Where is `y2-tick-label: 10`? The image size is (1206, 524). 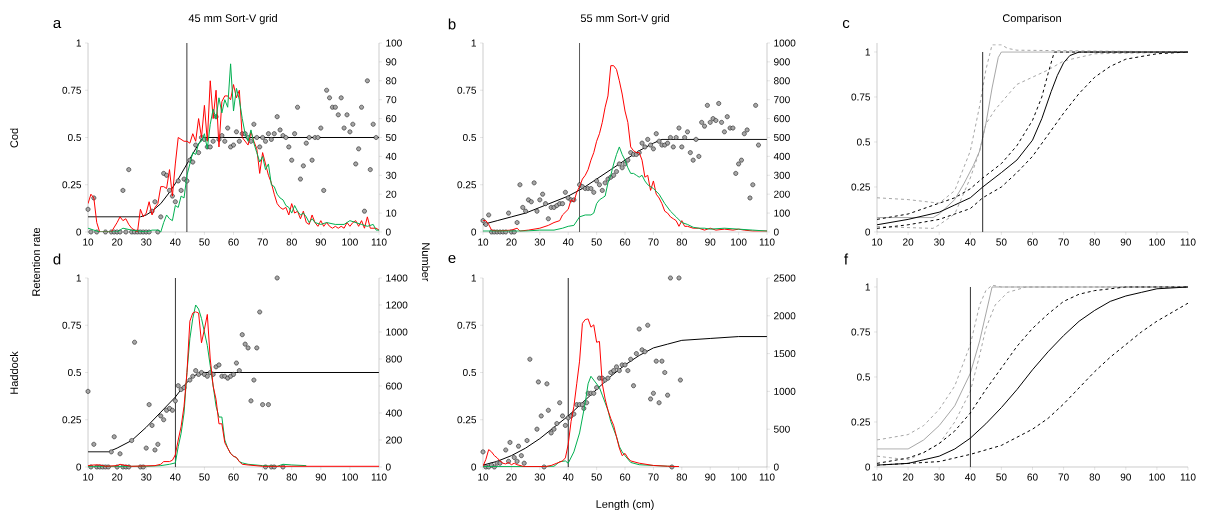
y2-tick-label: 10 is located at coordinates (391, 213).